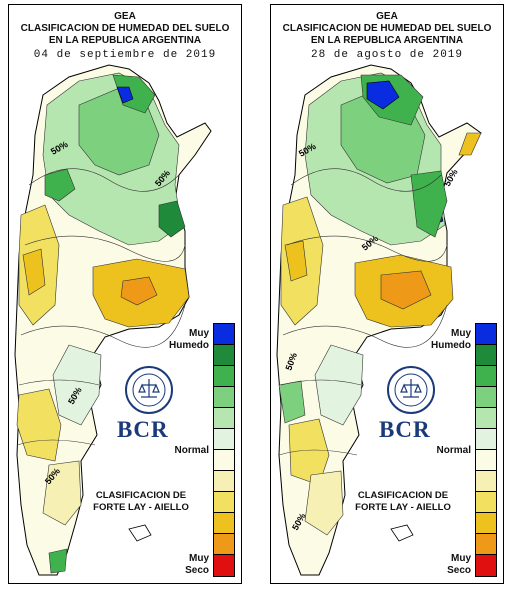 Image resolution: width=513 pixels, height=589 pixels. I want to click on header-date: 28 de agosto de 2019, so click(387, 55).